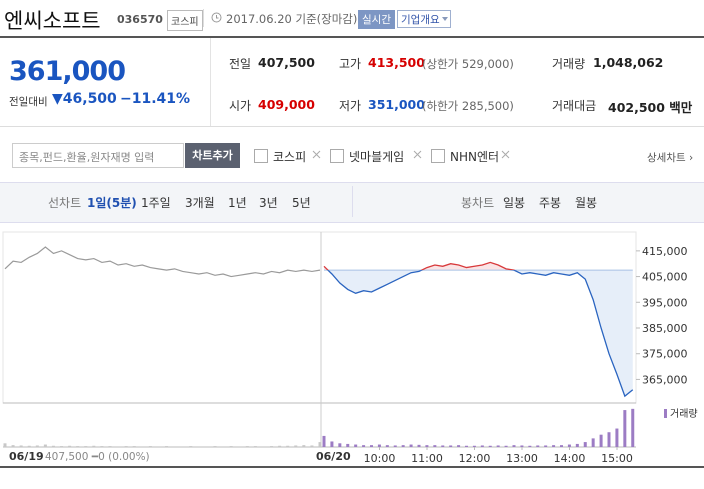 This screenshot has width=704, height=489. Describe the element at coordinates (396, 104) in the screenshot. I see `summary-value: 351,000` at that location.